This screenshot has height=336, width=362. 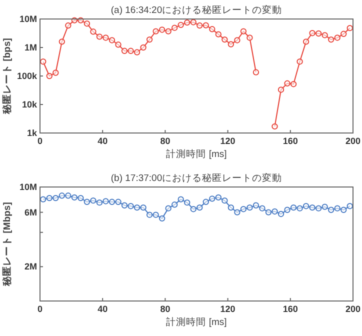 What do you see at coordinates (196, 178) in the screenshot?
I see `chart-title: (b) 17:37:00における秘匿レートの変動` at bounding box center [196, 178].